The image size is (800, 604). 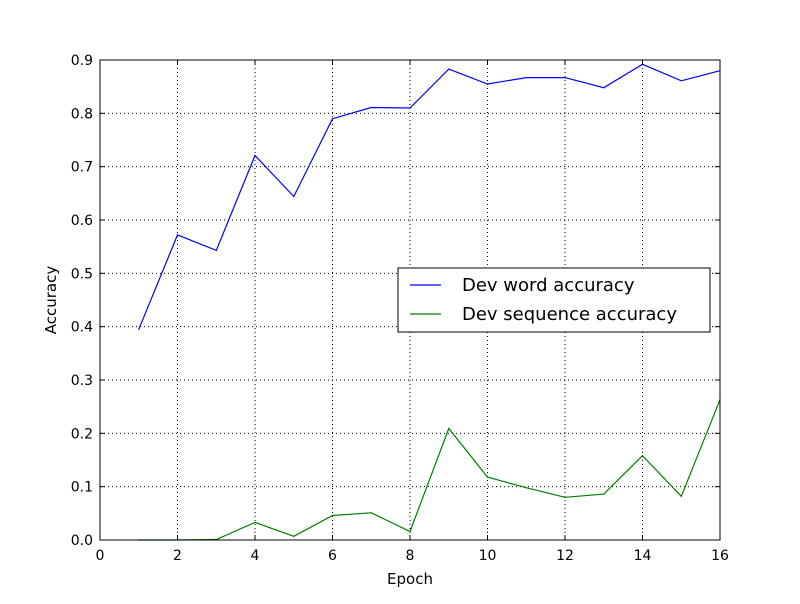 What do you see at coordinates (82, 168) in the screenshot?
I see `y-tick-label: 0.7` at bounding box center [82, 168].